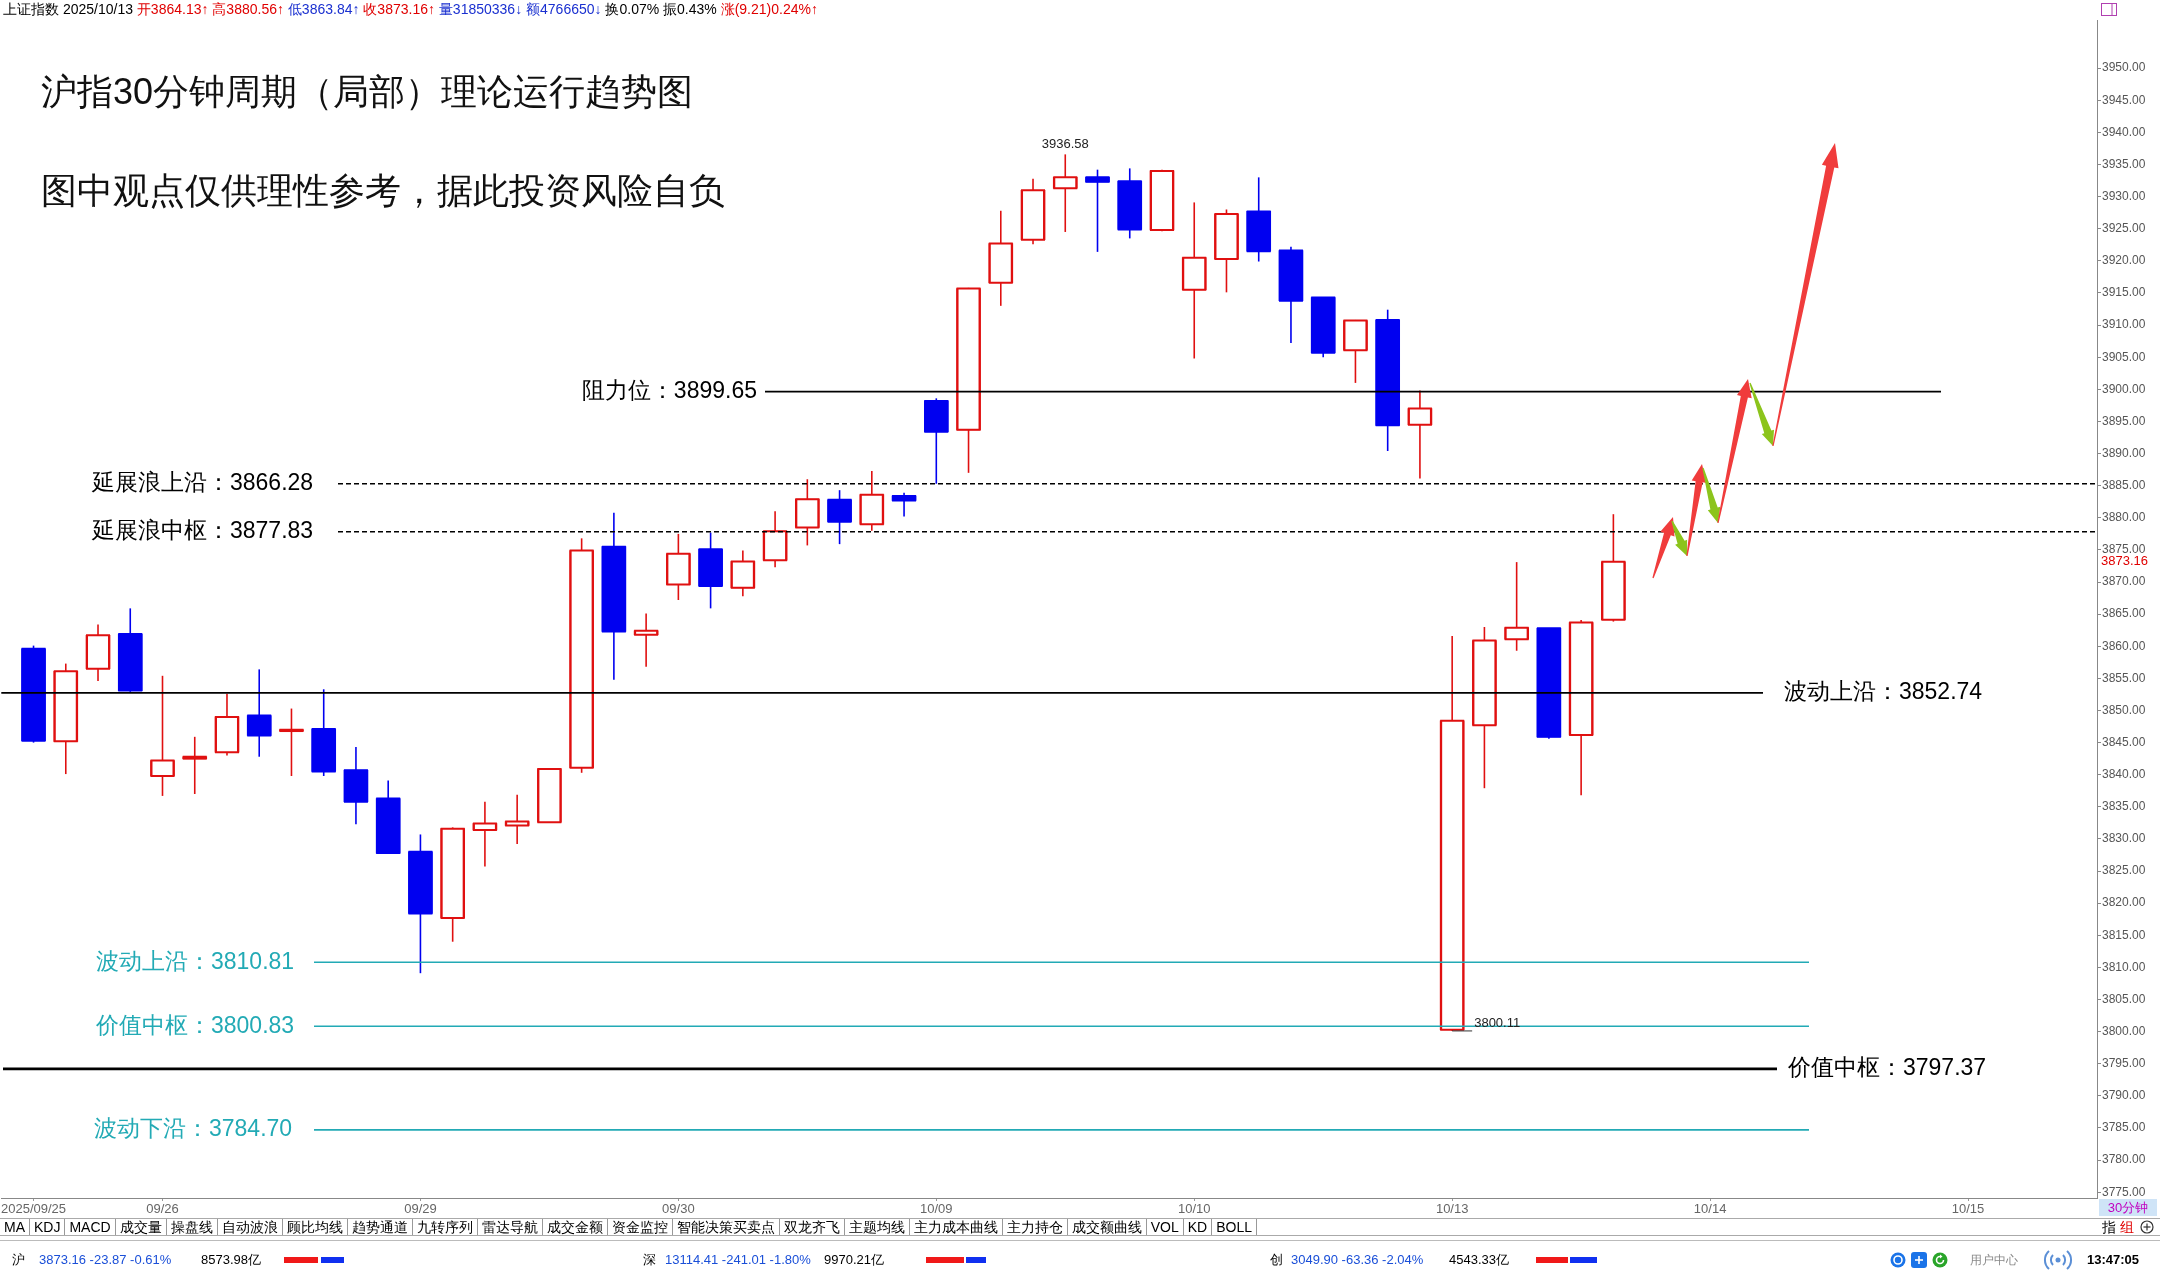  I want to click on y-tick-label: 3935.00, so click(2124, 163).